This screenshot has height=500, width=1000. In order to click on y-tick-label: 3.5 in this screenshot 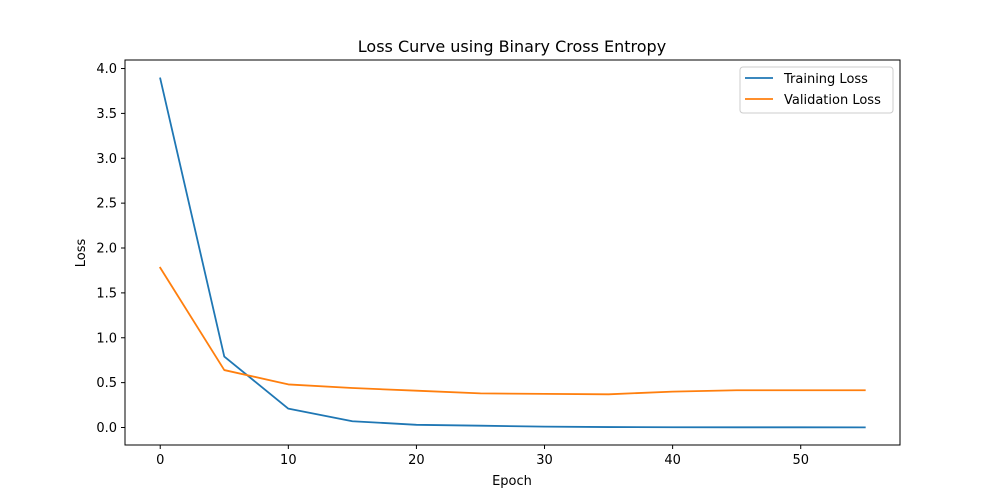, I will do `click(106, 114)`.